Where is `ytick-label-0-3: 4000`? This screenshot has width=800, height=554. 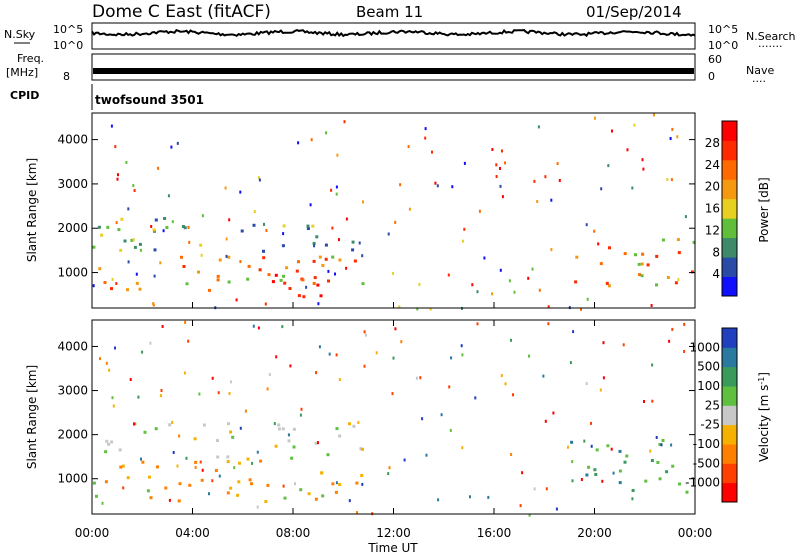 ytick-label-0-3: 4000 is located at coordinates (72, 140).